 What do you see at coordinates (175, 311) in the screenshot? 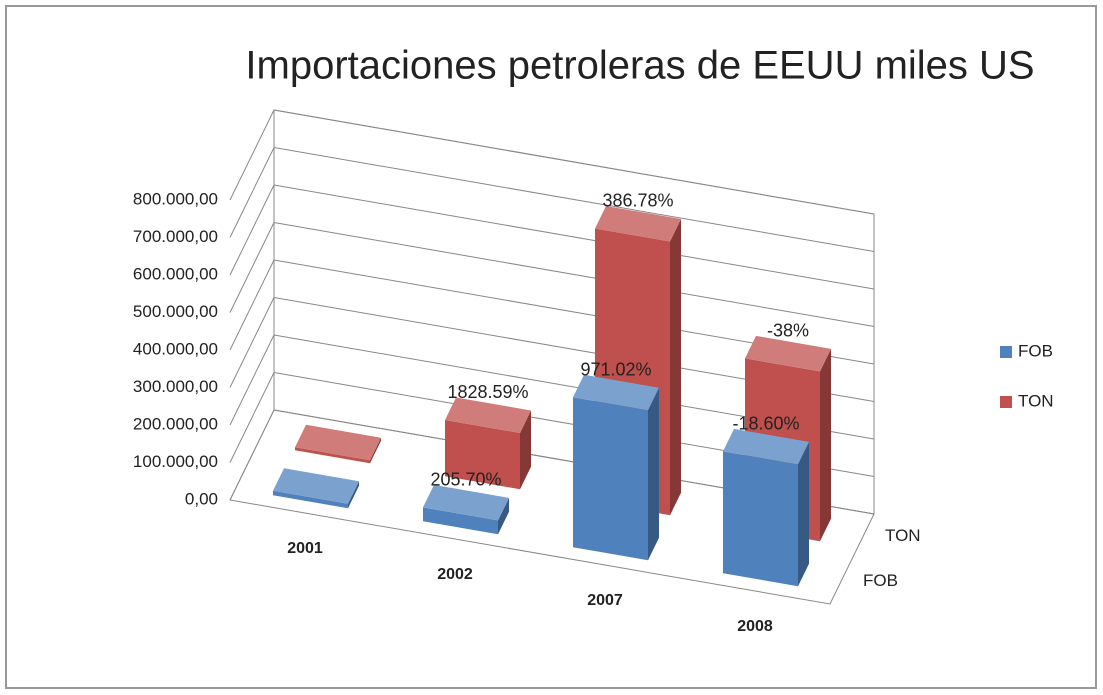
I see `y-tick-label: 500.000,00` at bounding box center [175, 311].